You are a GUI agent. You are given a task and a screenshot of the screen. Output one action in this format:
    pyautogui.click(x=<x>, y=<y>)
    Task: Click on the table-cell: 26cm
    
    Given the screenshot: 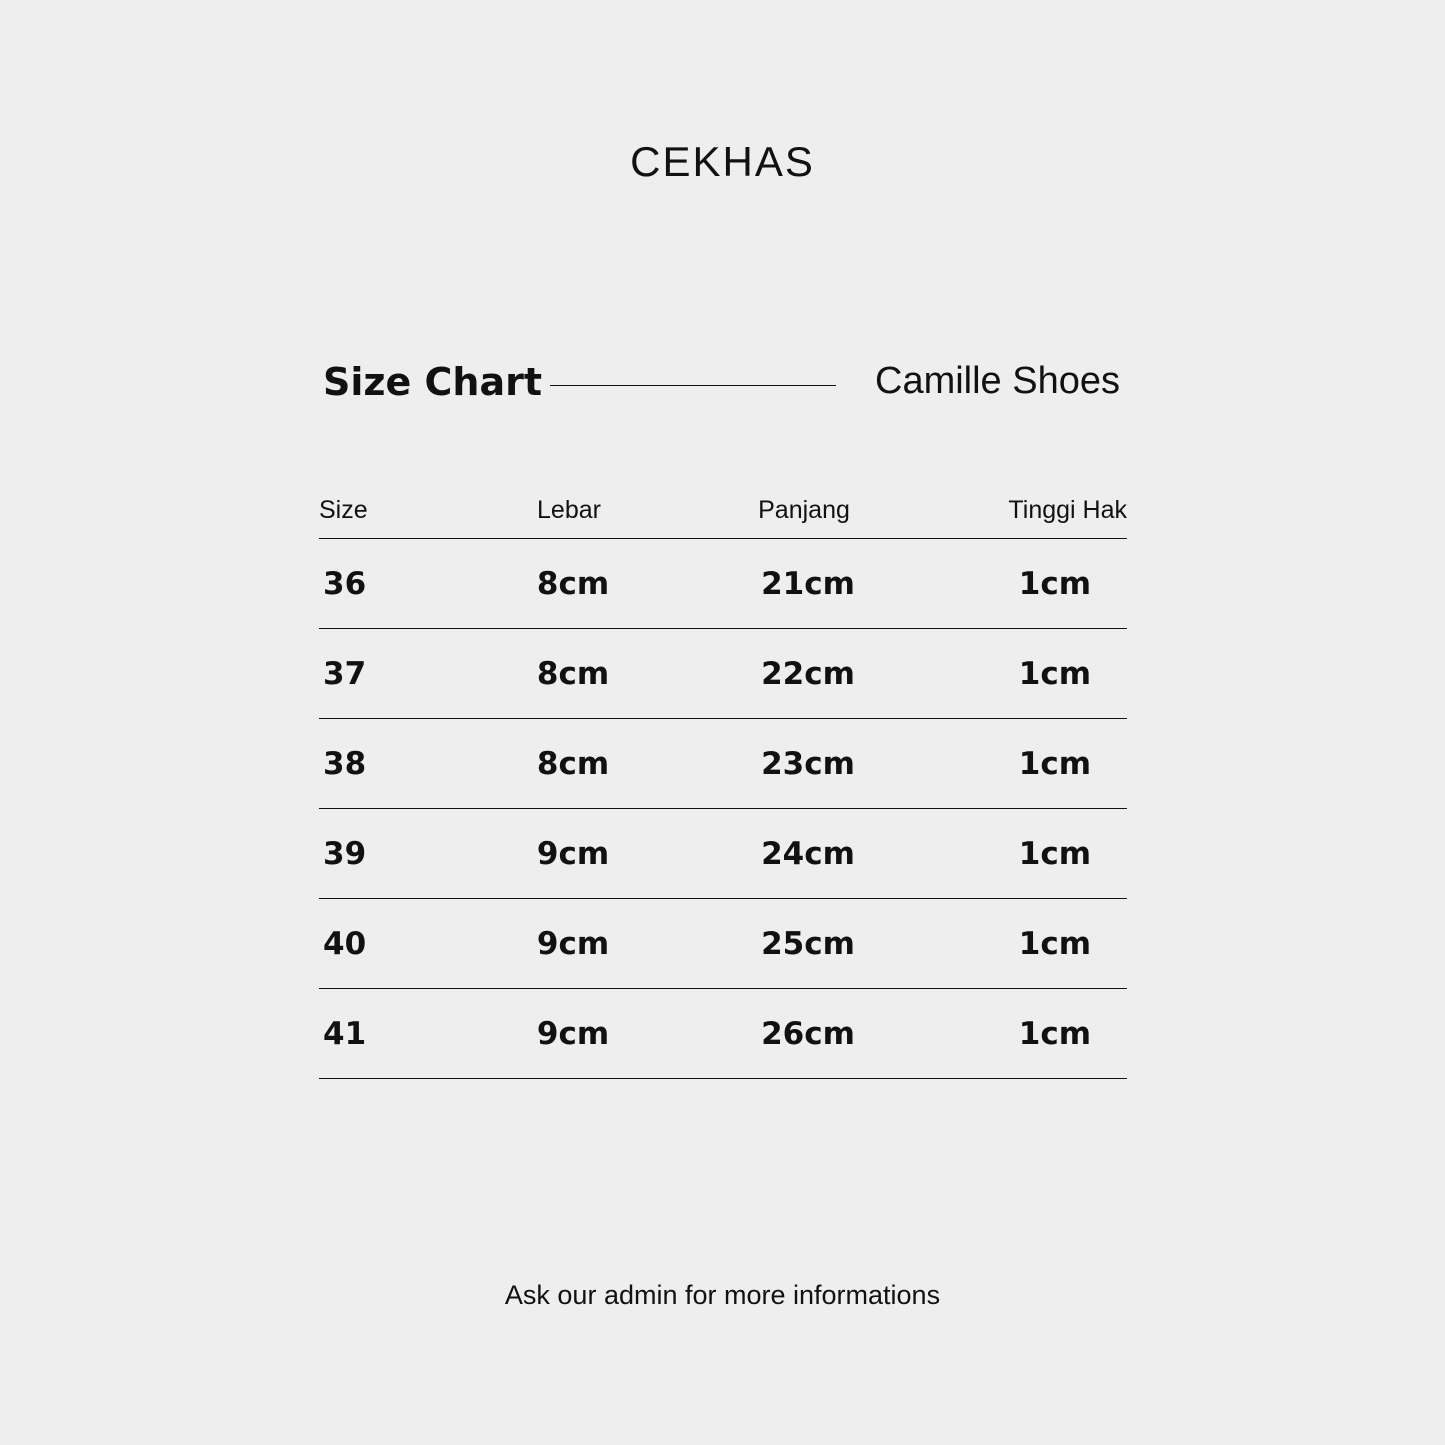 What is the action you would take?
    pyautogui.click(x=808, y=1033)
    